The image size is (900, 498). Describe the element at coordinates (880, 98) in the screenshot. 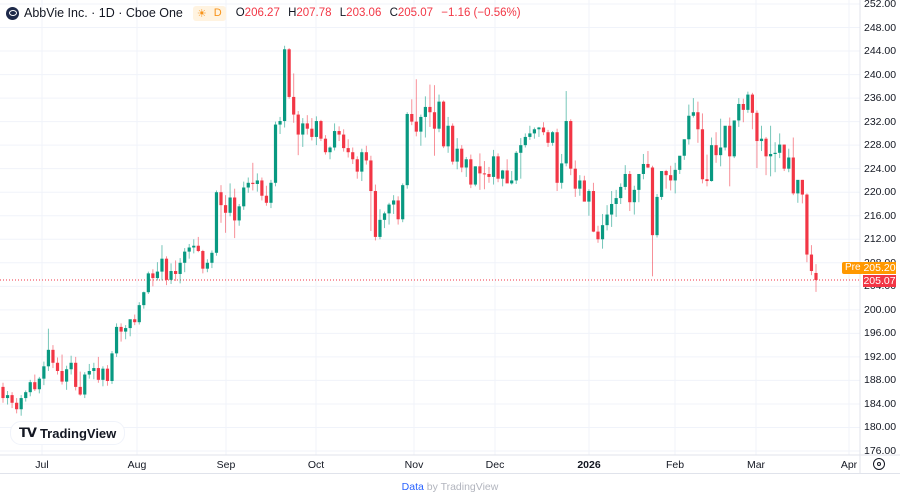

I see `price-tick: 236.00` at that location.